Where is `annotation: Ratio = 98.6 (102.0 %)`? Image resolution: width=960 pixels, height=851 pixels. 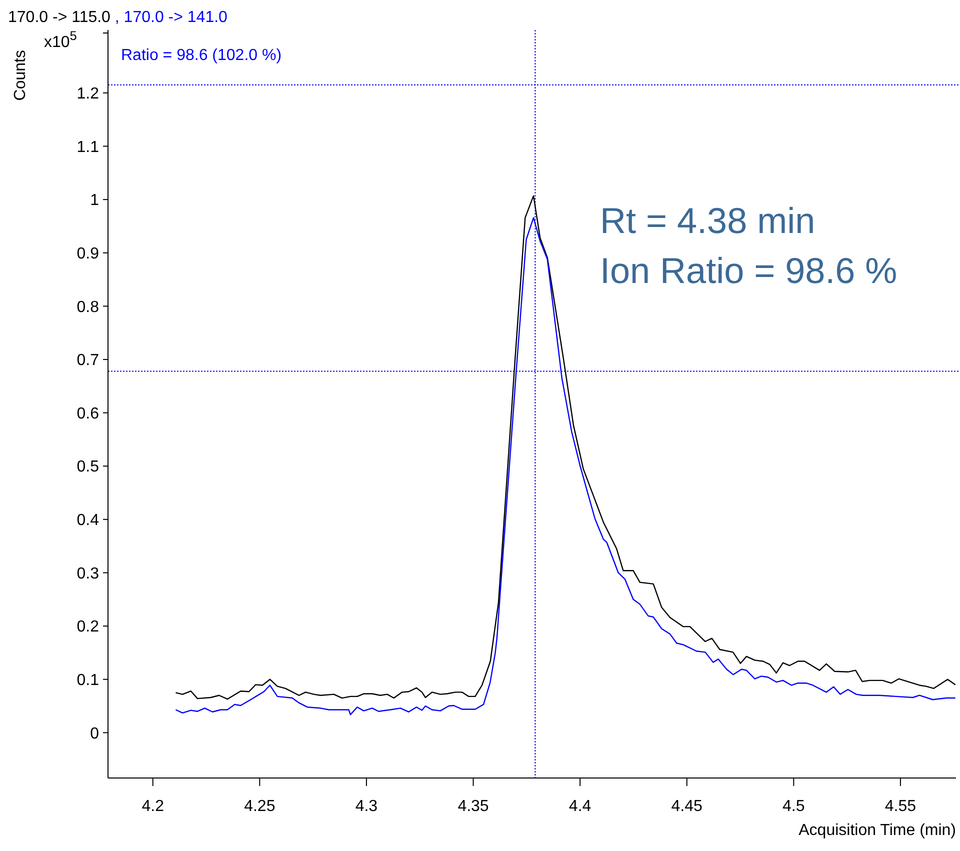
annotation: Ratio = 98.6 (102.0 %) is located at coordinates (201, 55).